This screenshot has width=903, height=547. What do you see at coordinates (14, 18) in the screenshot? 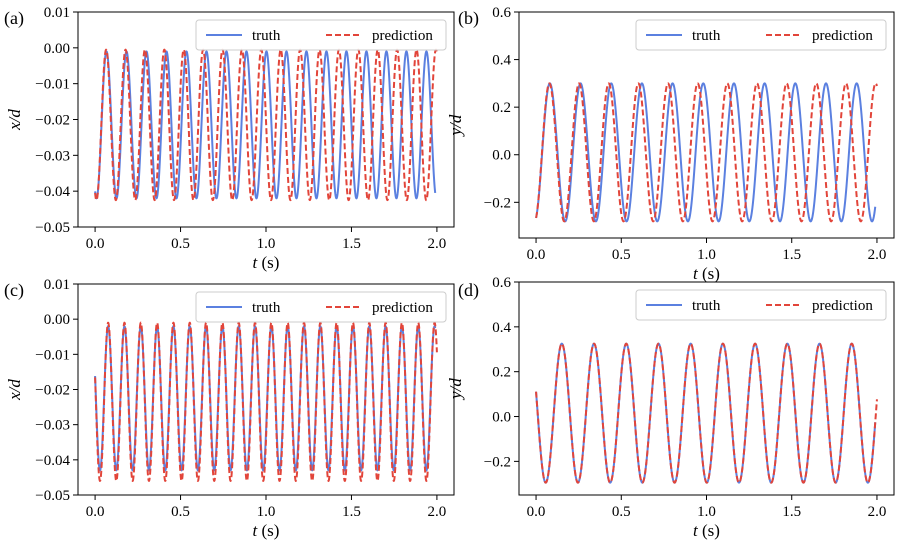
I see `panel-label: (a)` at bounding box center [14, 18].